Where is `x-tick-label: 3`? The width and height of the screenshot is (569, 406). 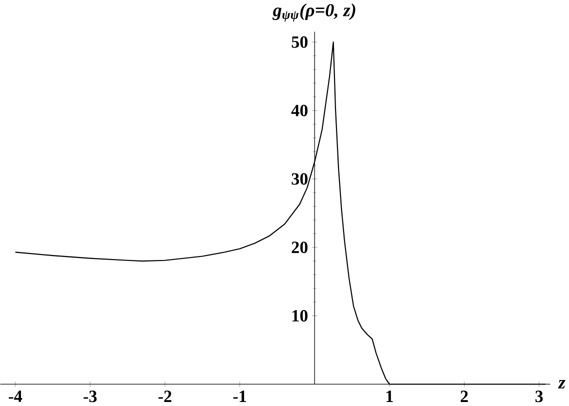
x-tick-label: 3 is located at coordinates (539, 396).